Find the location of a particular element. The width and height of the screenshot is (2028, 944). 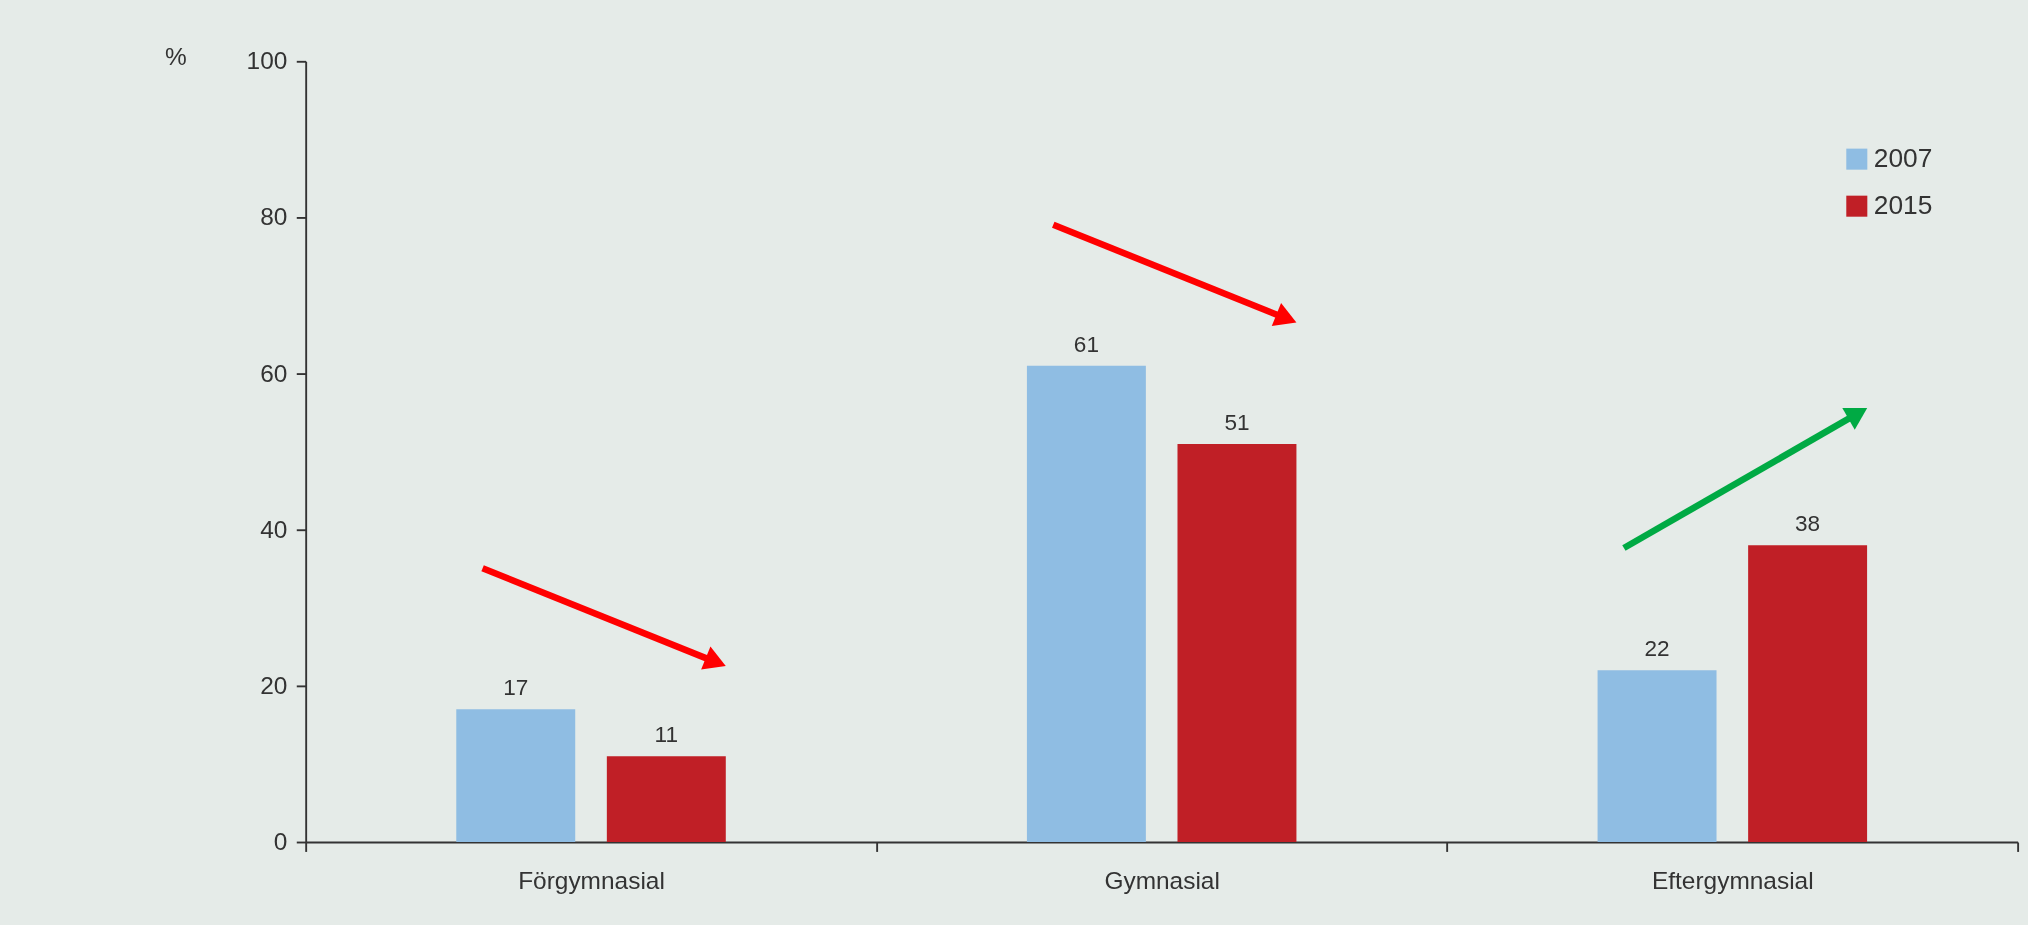

data-label: 51 is located at coordinates (1237, 422).